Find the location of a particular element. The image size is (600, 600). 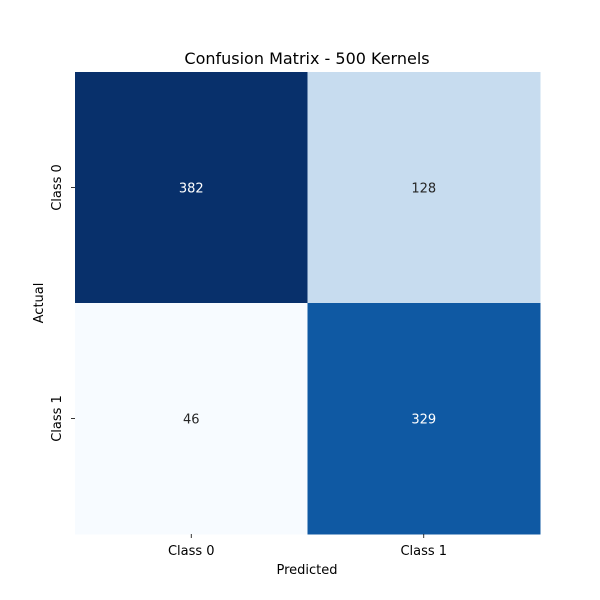

y-tick-label-0: Class 0 is located at coordinates (57, 187).